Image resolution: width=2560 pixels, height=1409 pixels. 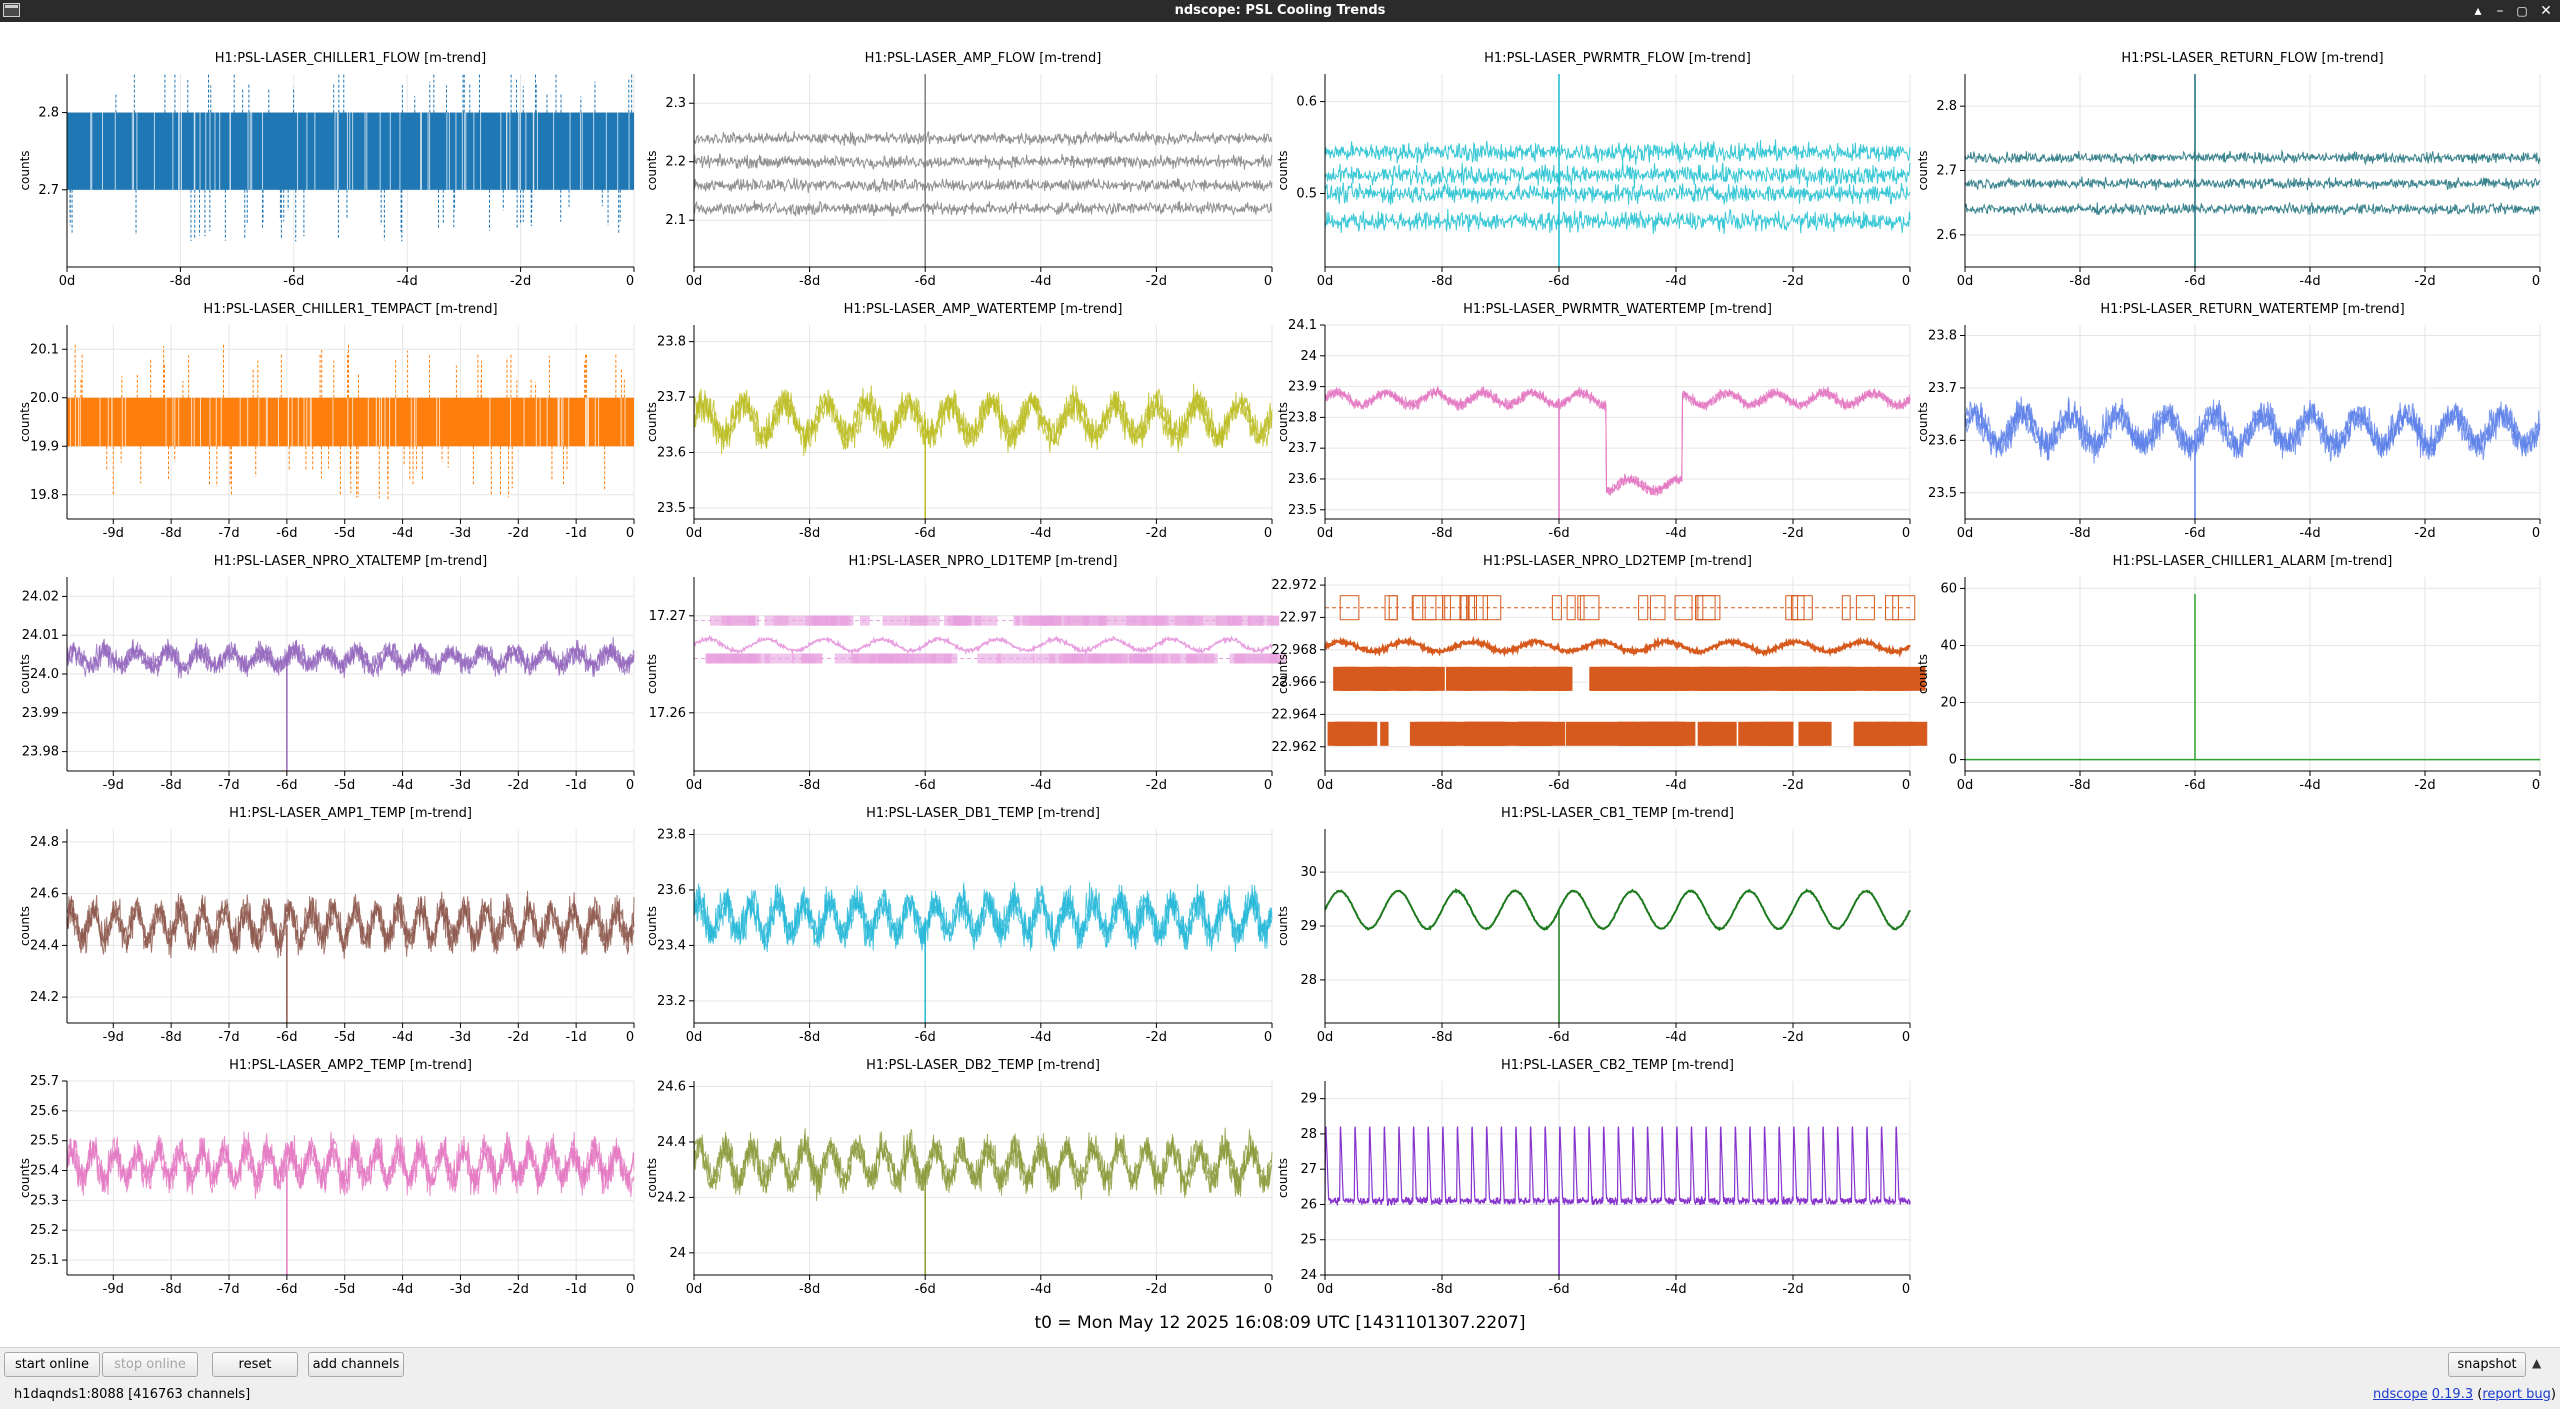 What do you see at coordinates (2452, 1394) in the screenshot?
I see `version-link: 0.19.3` at bounding box center [2452, 1394].